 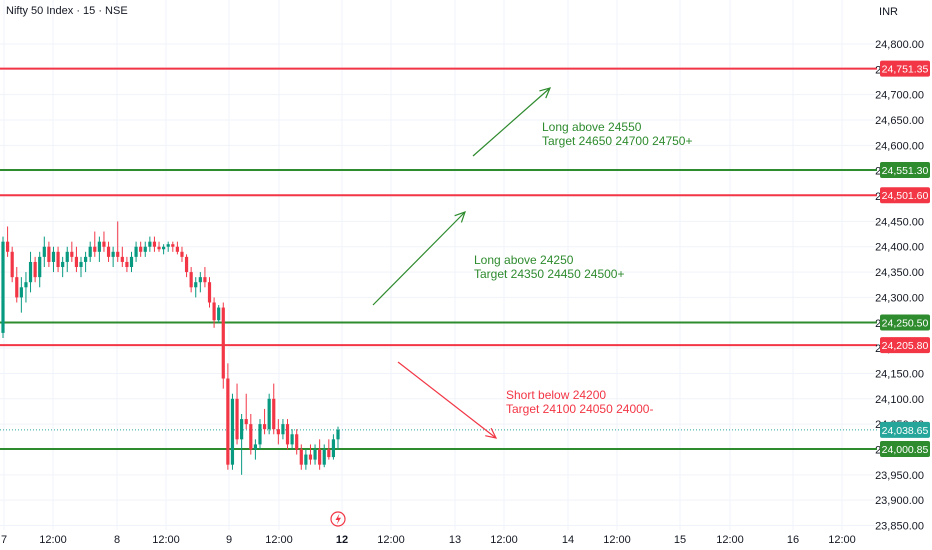 I want to click on level-price-label: 24,751.35, so click(x=905, y=70).